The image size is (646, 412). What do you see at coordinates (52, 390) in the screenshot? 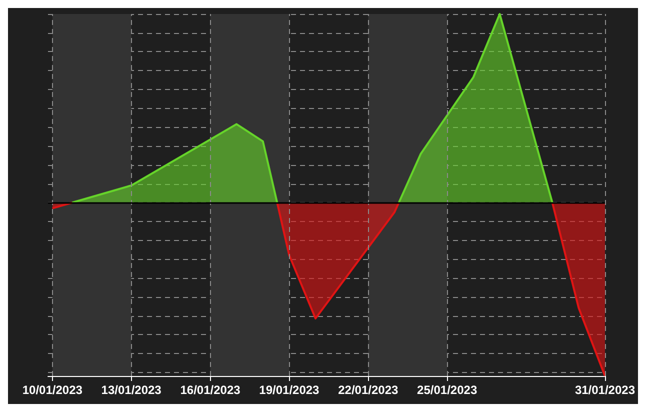
I see `x-tick-label: 10/01/2023` at bounding box center [52, 390].